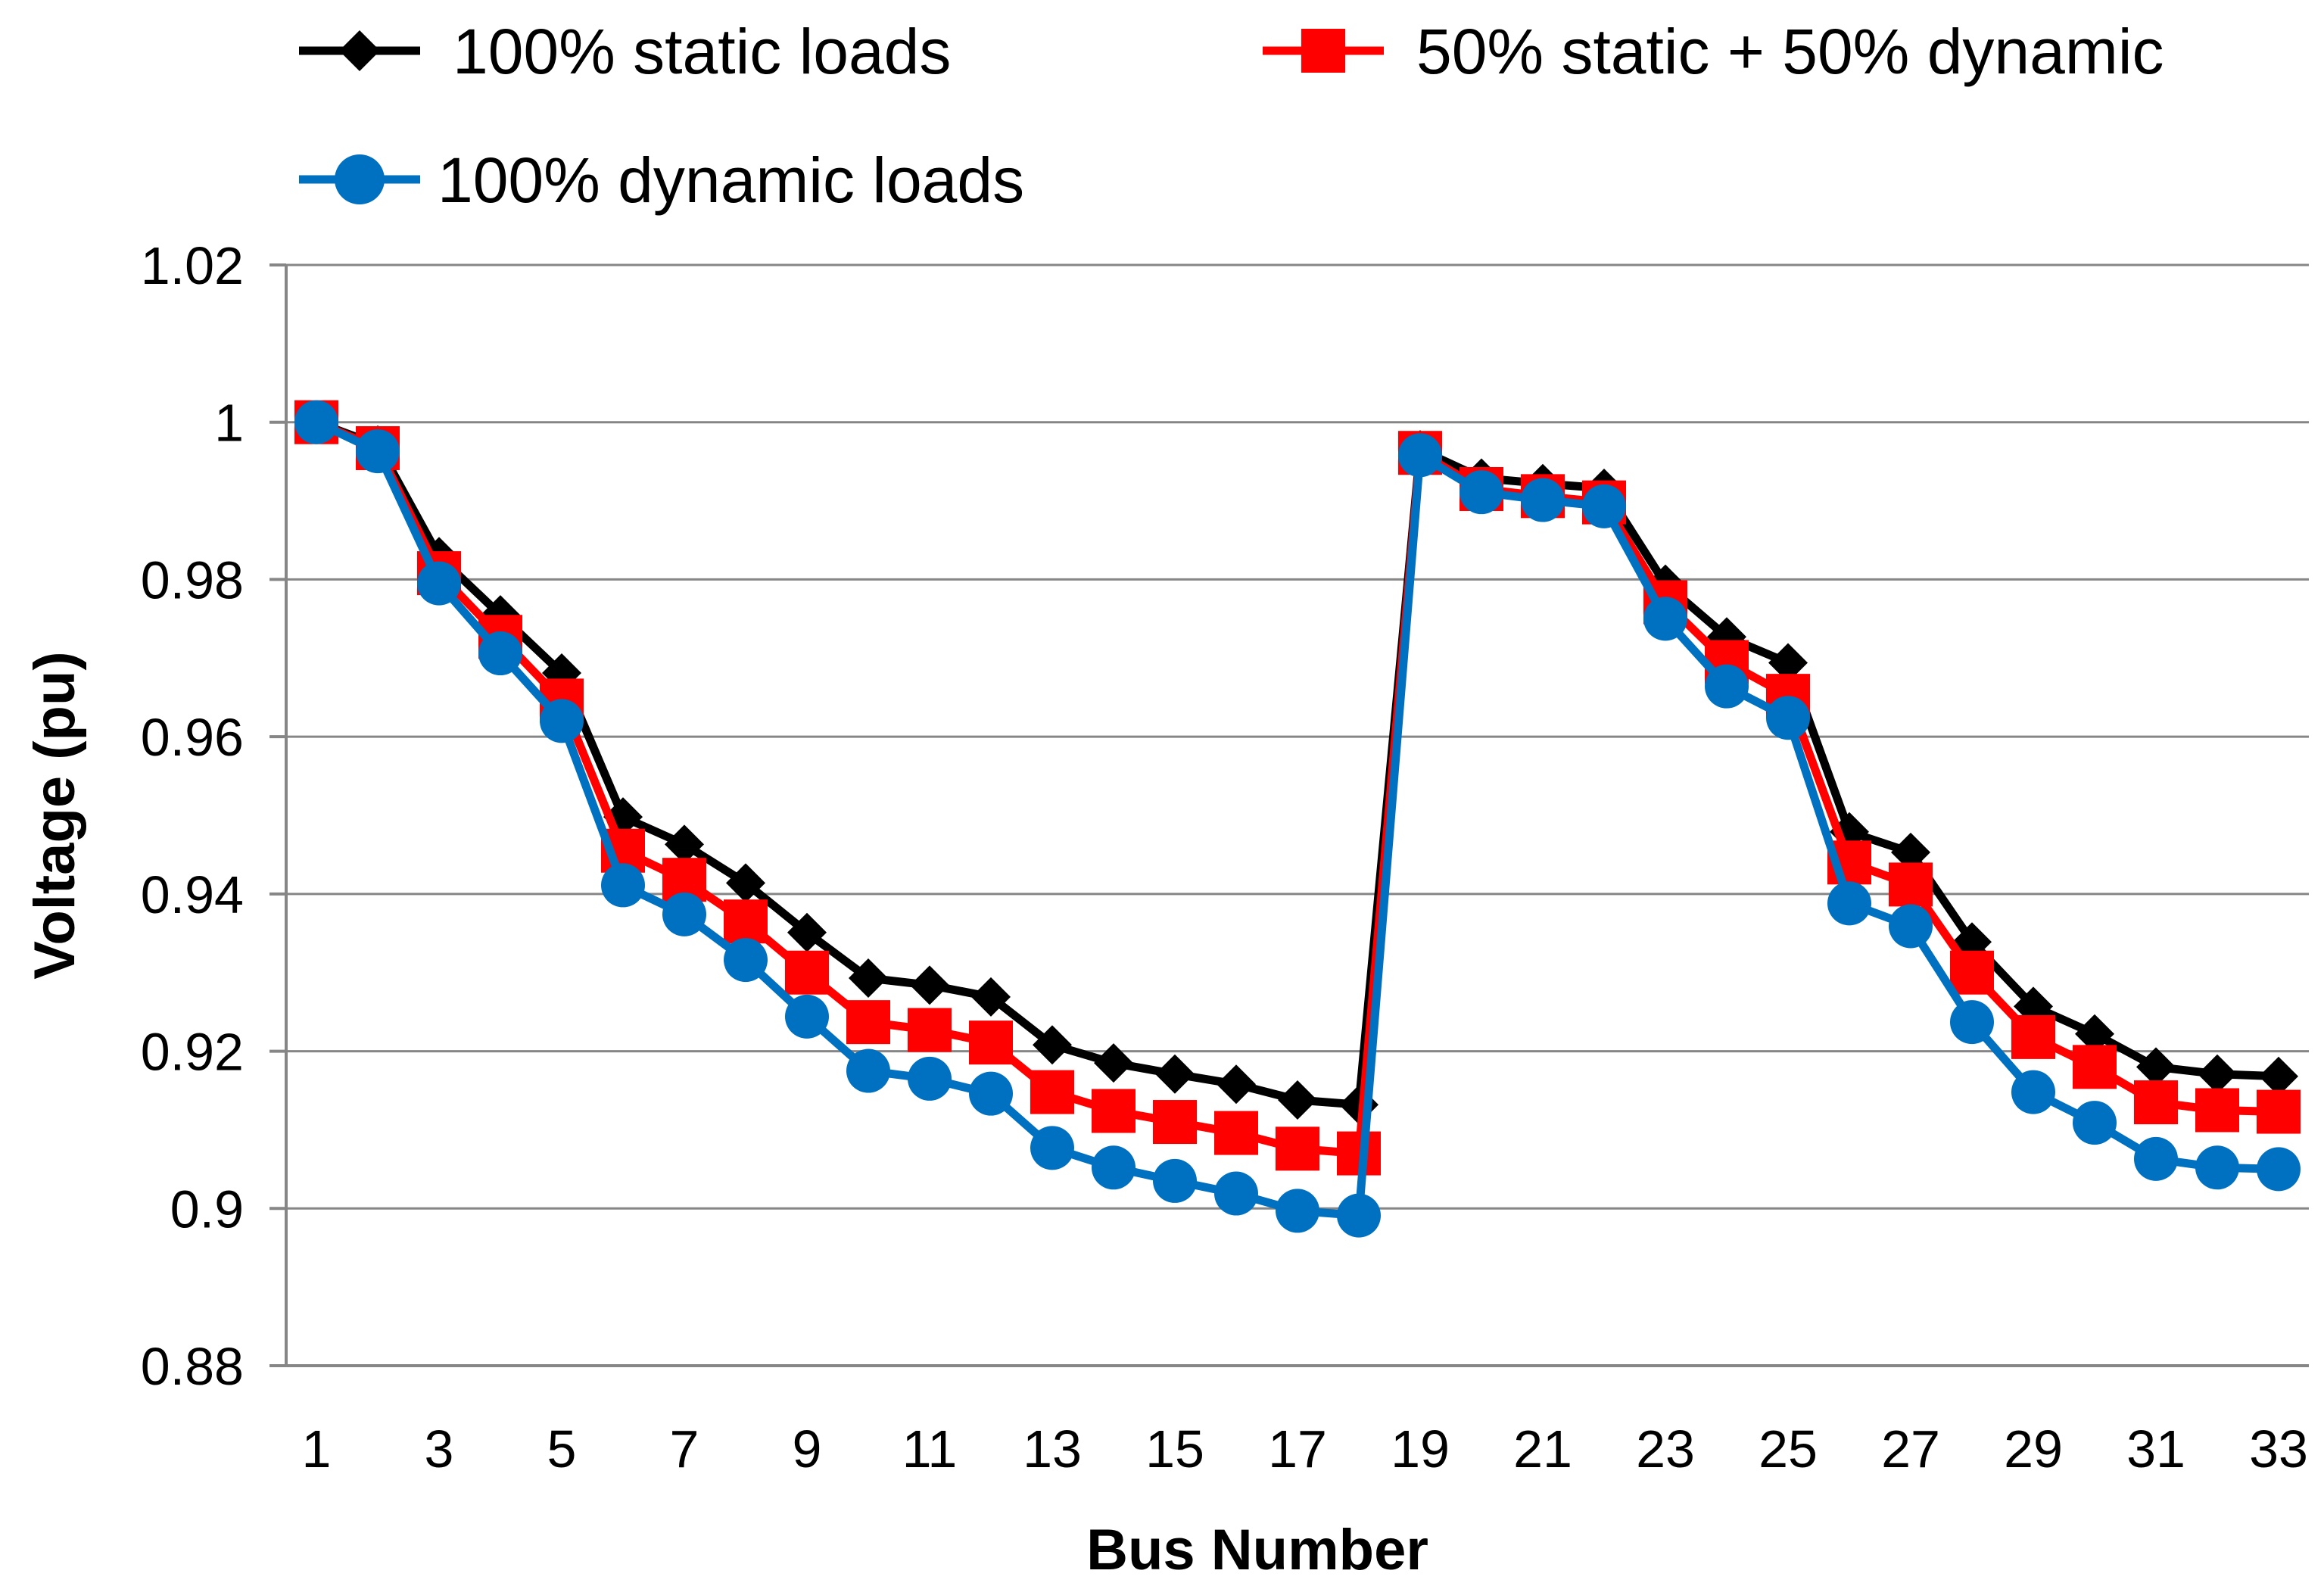  What do you see at coordinates (930, 1449) in the screenshot?
I see `x-tick-label: 11` at bounding box center [930, 1449].